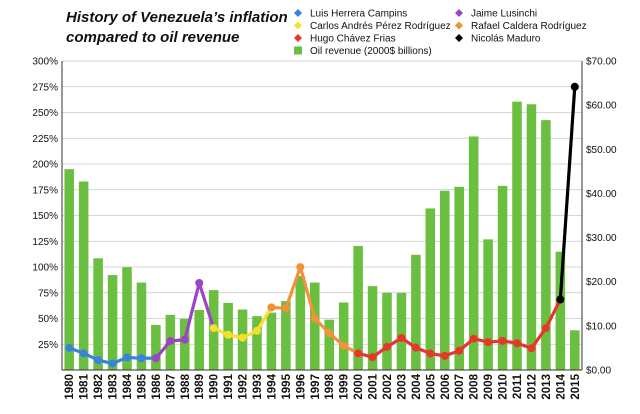  What do you see at coordinates (45, 139) in the screenshot?
I see `left-tick-label: 225%` at bounding box center [45, 139].